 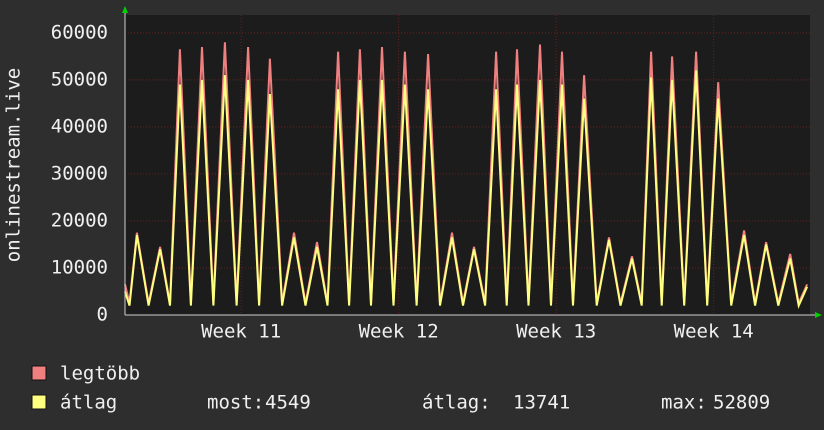 I want to click on y-arrow, so click(x=125, y=9).